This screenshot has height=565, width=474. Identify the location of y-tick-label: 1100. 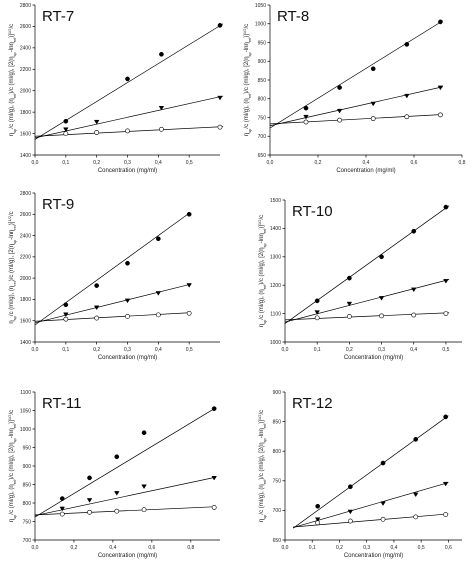
(25, 393).